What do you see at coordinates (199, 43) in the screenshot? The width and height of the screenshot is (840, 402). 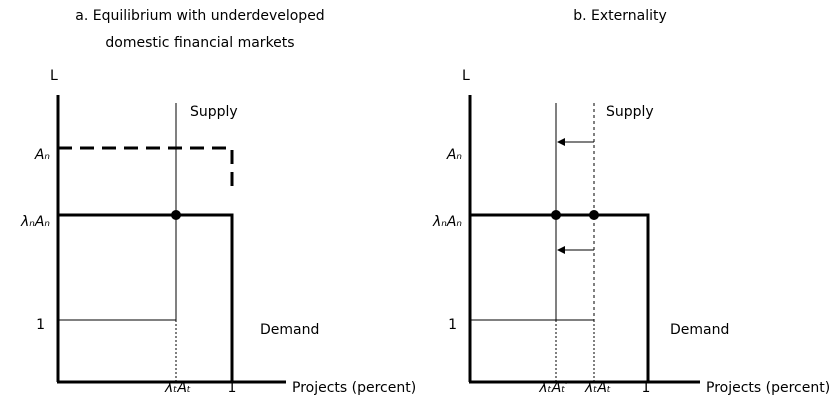 I see `title: domestic financial markets` at bounding box center [199, 43].